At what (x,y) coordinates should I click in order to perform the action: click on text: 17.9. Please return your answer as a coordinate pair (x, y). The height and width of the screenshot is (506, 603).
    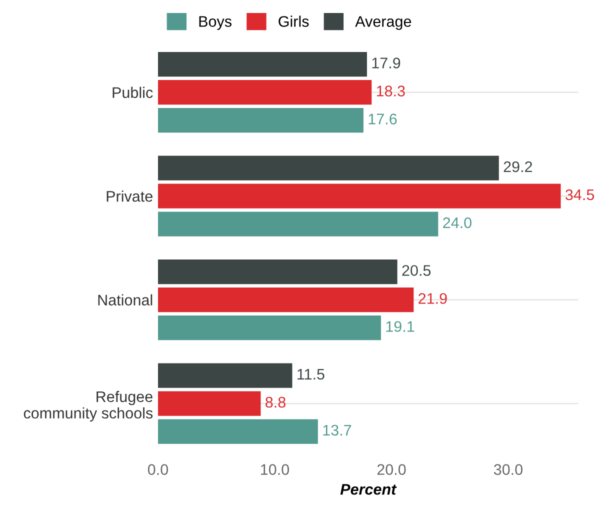
    Looking at the image, I should click on (386, 63).